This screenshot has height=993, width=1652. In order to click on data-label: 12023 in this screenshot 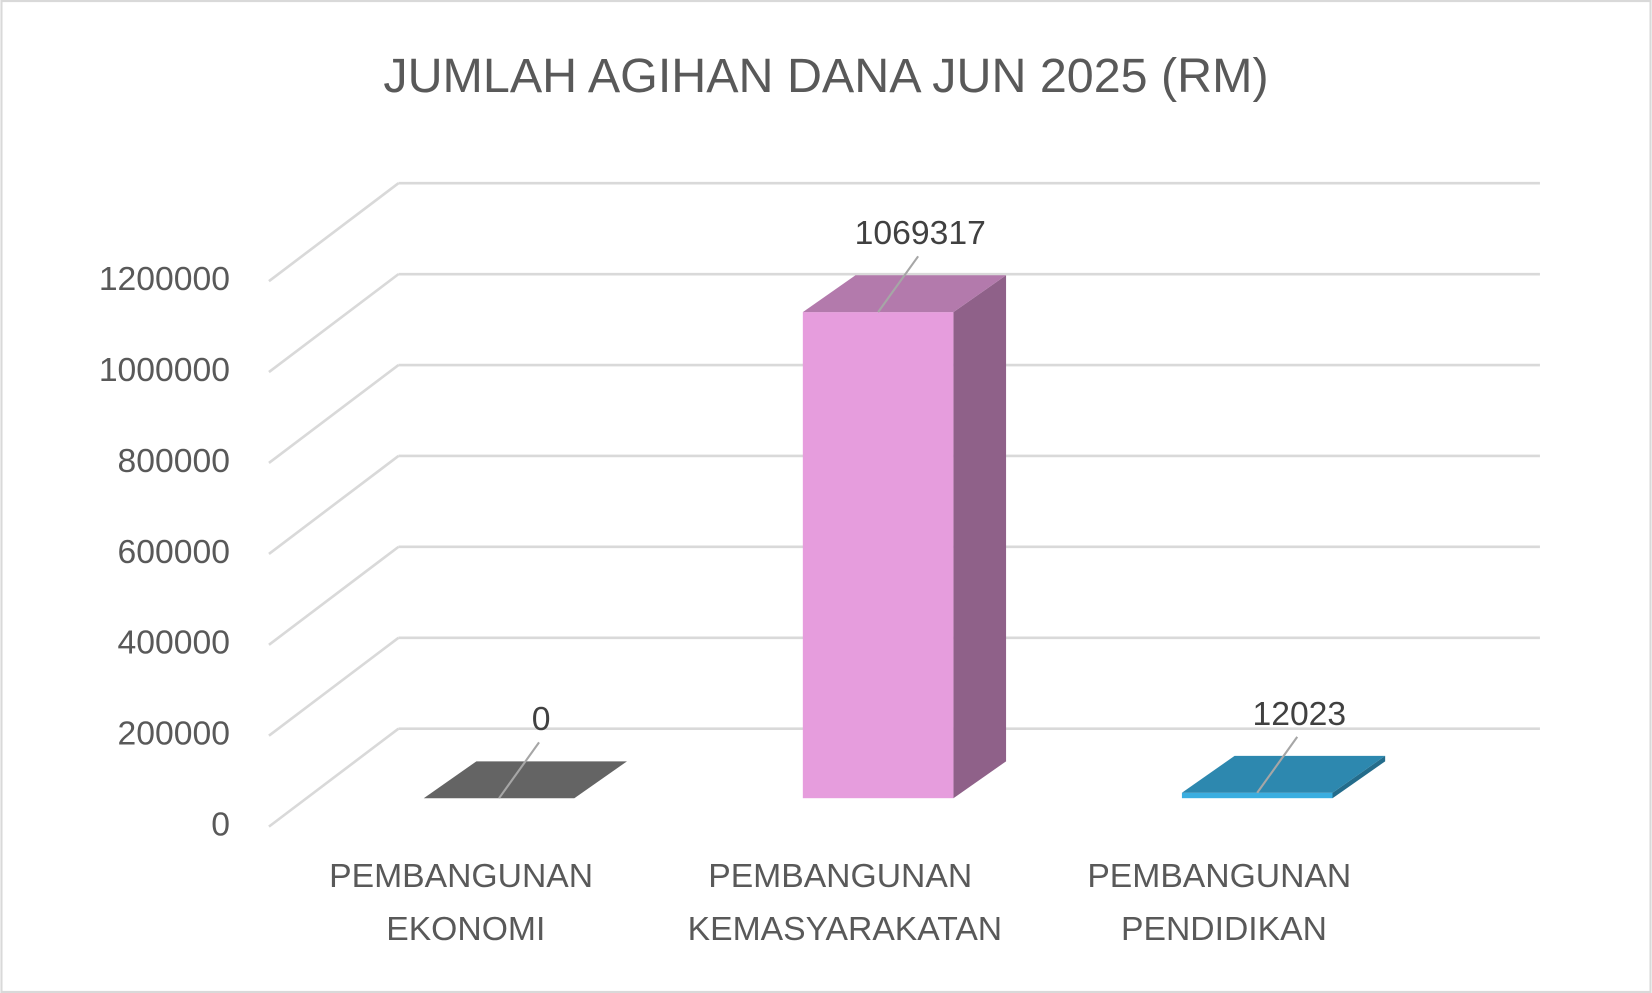, I will do `click(1299, 714)`.